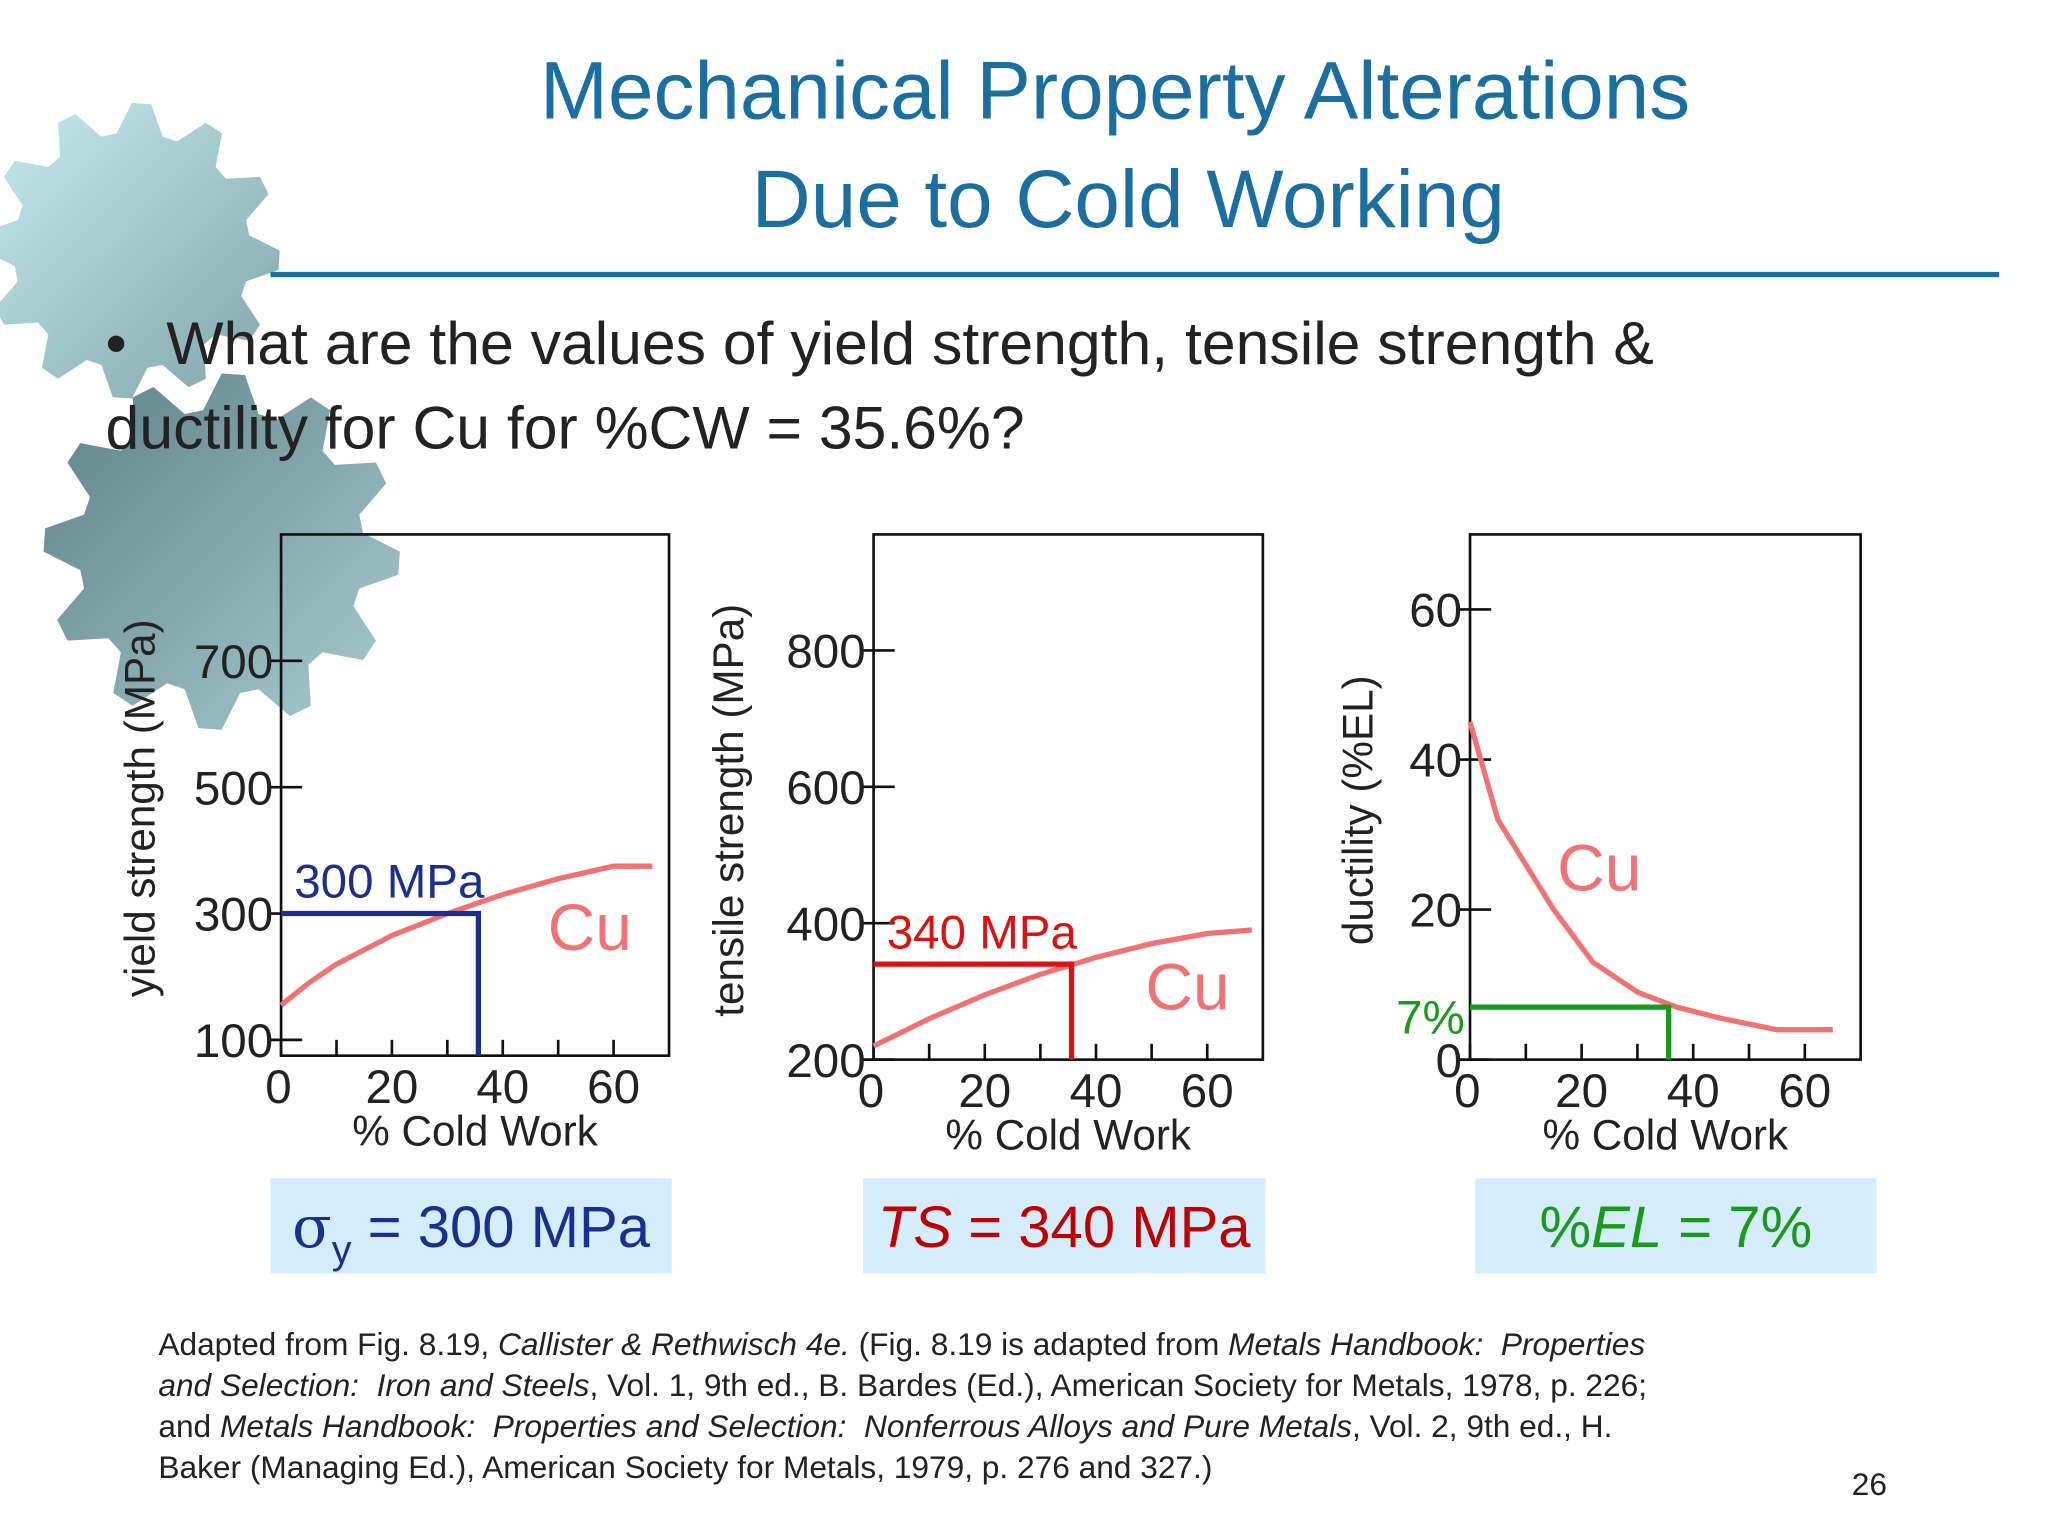 This screenshot has height=1536, width=2048. Describe the element at coordinates (389, 882) in the screenshot. I see `reference-label: 300 MPa` at that location.